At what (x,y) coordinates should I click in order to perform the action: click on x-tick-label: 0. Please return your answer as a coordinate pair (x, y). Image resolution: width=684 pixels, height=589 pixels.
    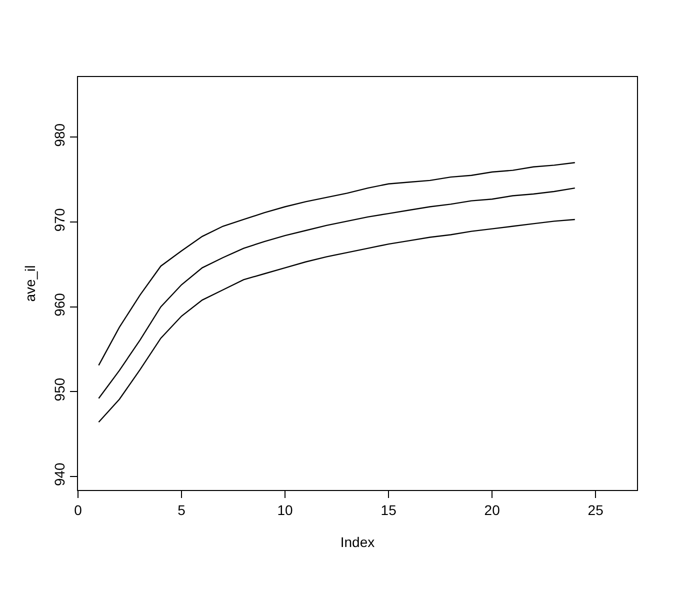
    Looking at the image, I should click on (78, 510).